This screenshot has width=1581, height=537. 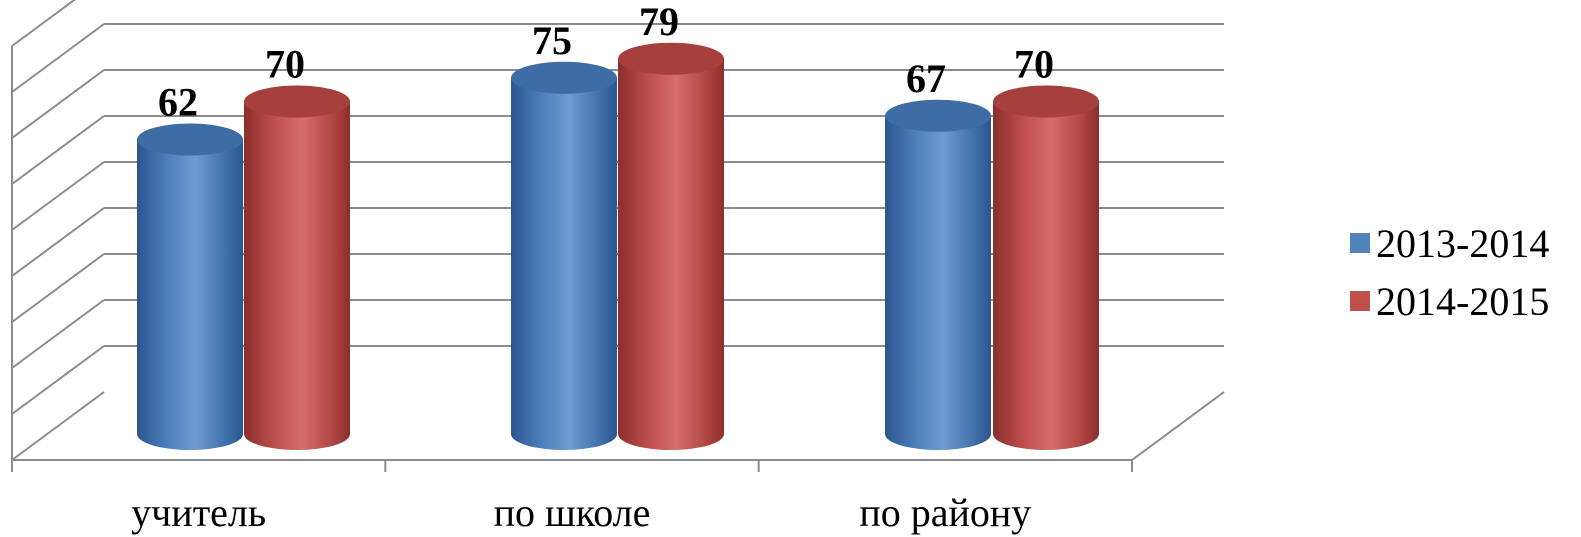 What do you see at coordinates (552, 40) in the screenshot?
I see `data-label: 75` at bounding box center [552, 40].